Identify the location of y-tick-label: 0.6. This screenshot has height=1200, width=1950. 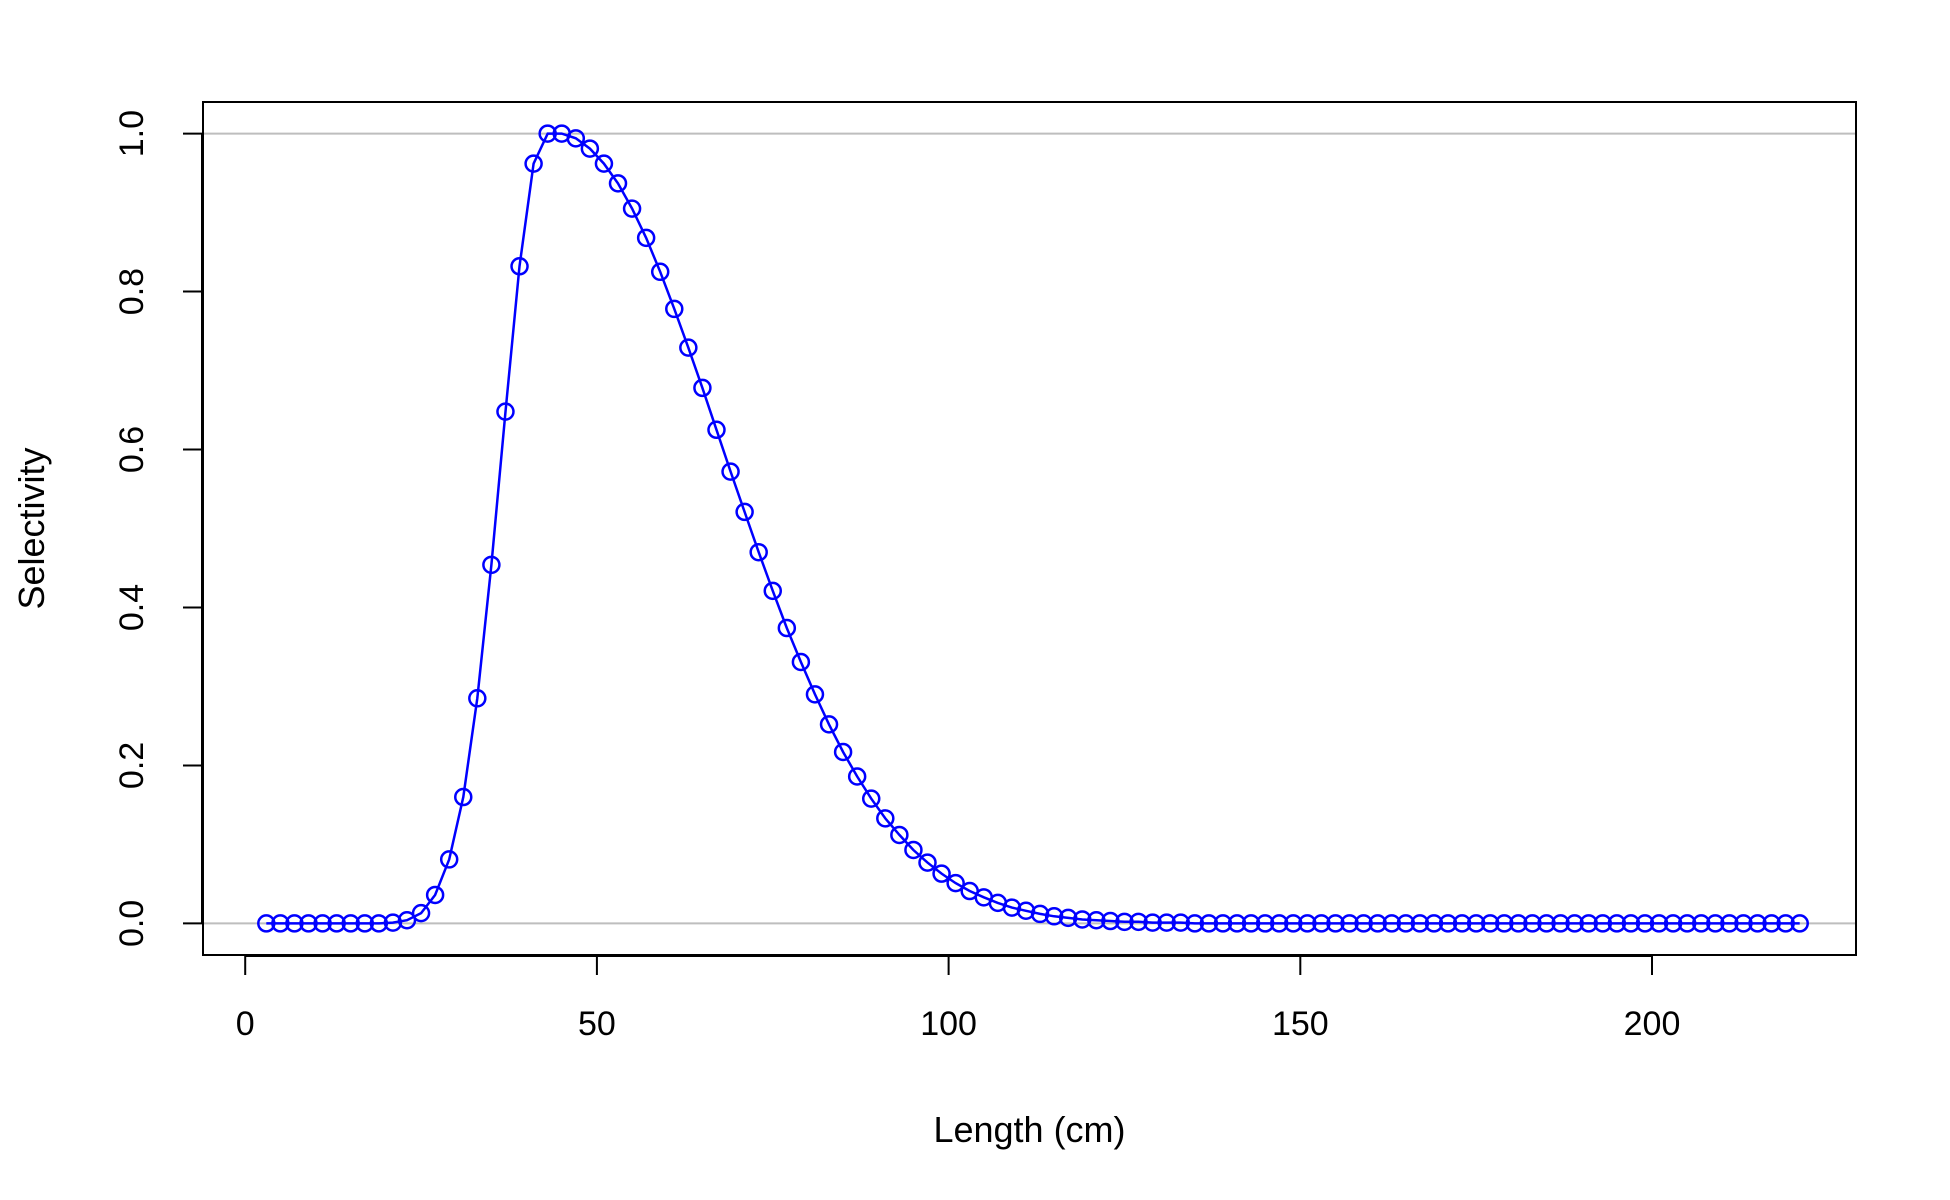
(132, 449).